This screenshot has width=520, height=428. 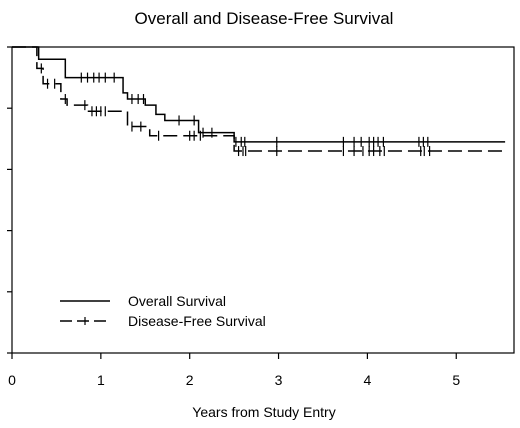 What do you see at coordinates (12, 380) in the screenshot?
I see `x-tick-label-0: 0` at bounding box center [12, 380].